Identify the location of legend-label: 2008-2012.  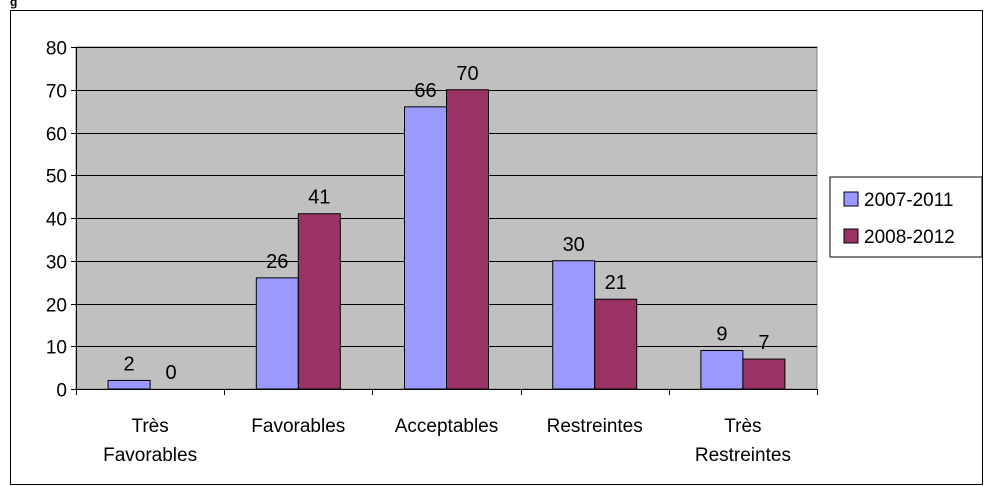
(909, 237).